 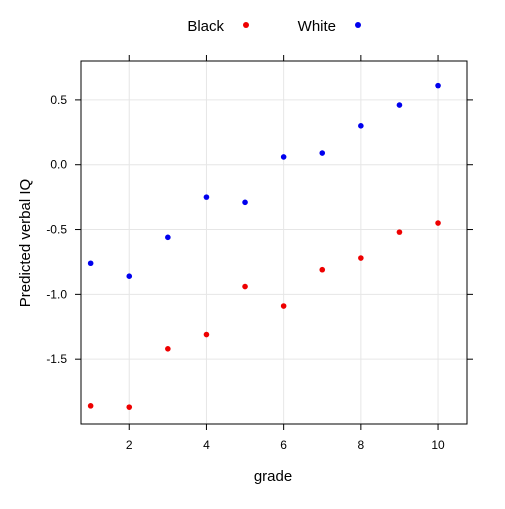 What do you see at coordinates (56, 230) in the screenshot?
I see `y-tick-label: -0.5` at bounding box center [56, 230].